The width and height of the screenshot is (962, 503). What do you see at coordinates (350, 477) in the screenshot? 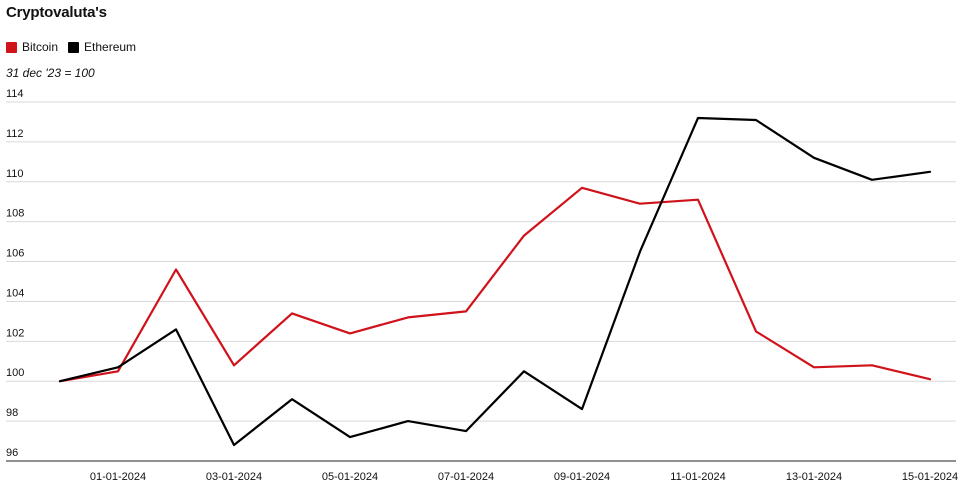
I see `x-tick-label-05-01-2024: 05-01-2024` at bounding box center [350, 477].